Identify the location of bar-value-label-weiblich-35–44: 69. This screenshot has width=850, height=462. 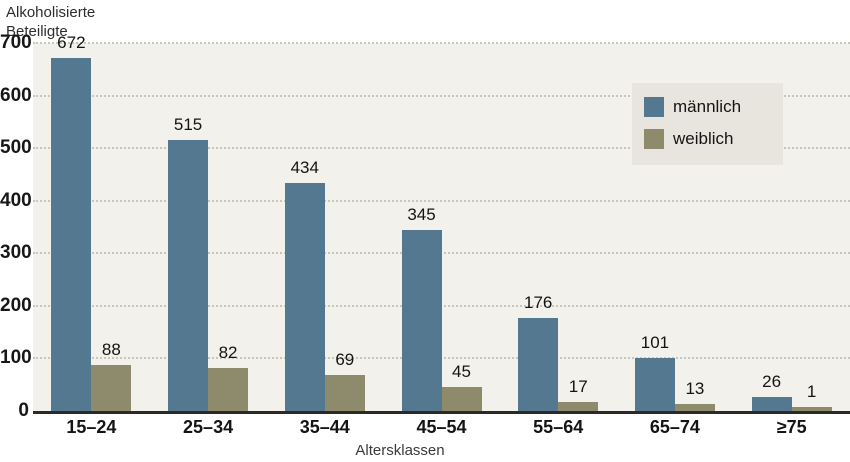
(345, 359).